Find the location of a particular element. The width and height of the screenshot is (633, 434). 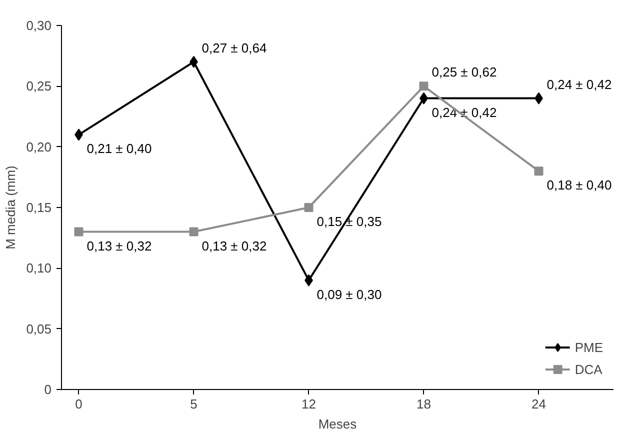

y-tick-label: 0,10 is located at coordinates (39, 268).